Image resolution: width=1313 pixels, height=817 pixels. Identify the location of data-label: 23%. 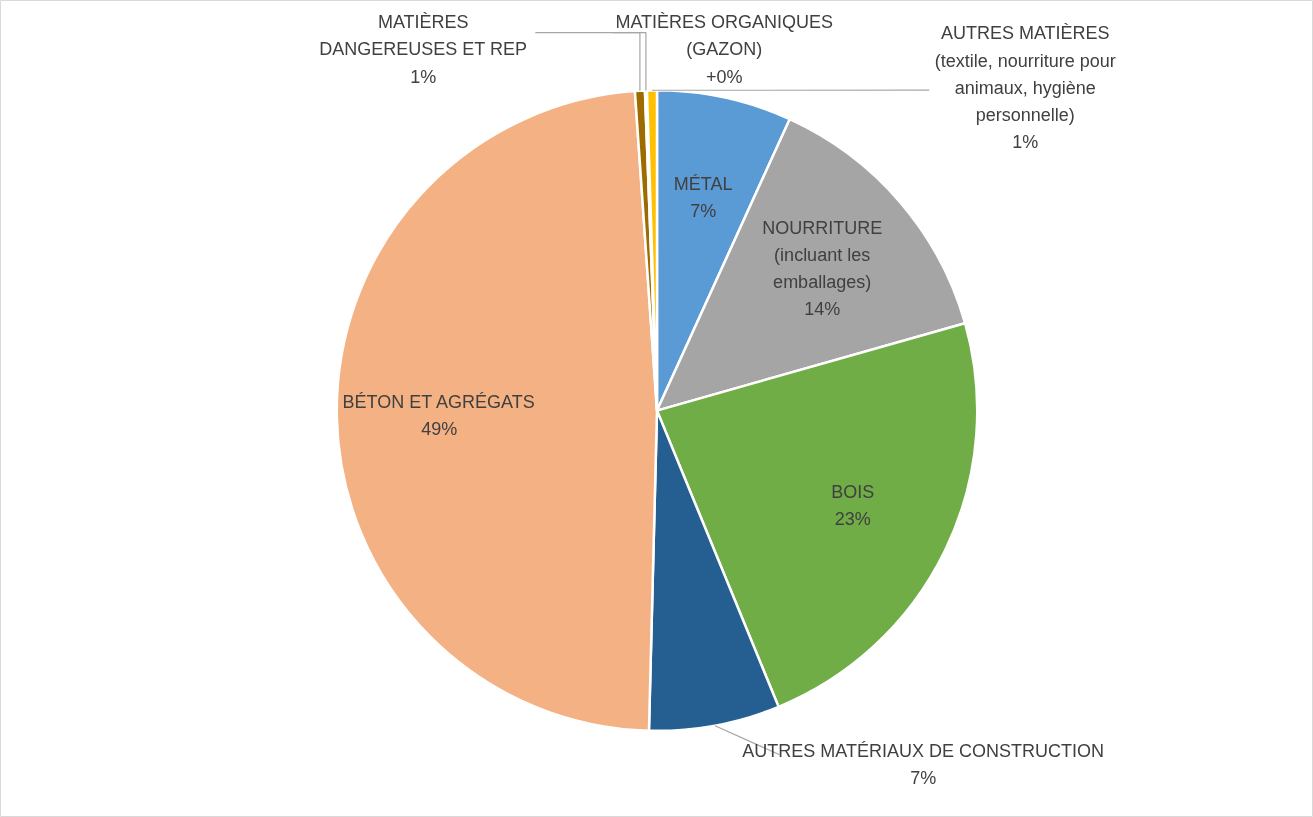
(852, 519).